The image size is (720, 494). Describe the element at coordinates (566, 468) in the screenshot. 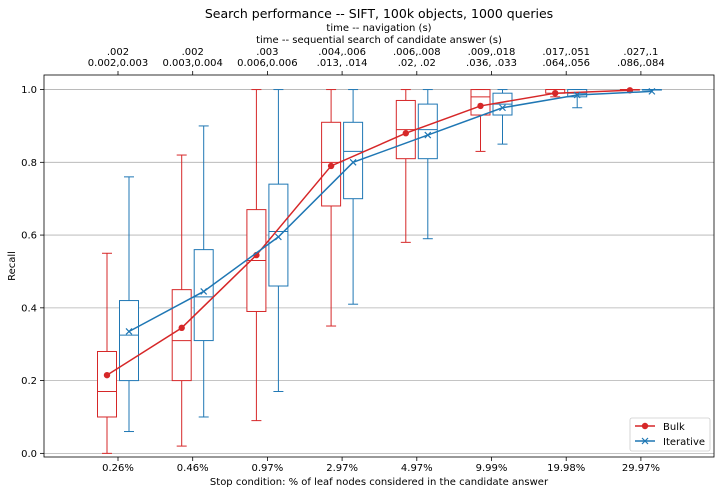

I see `x-tick-label-6: 19.98%` at that location.